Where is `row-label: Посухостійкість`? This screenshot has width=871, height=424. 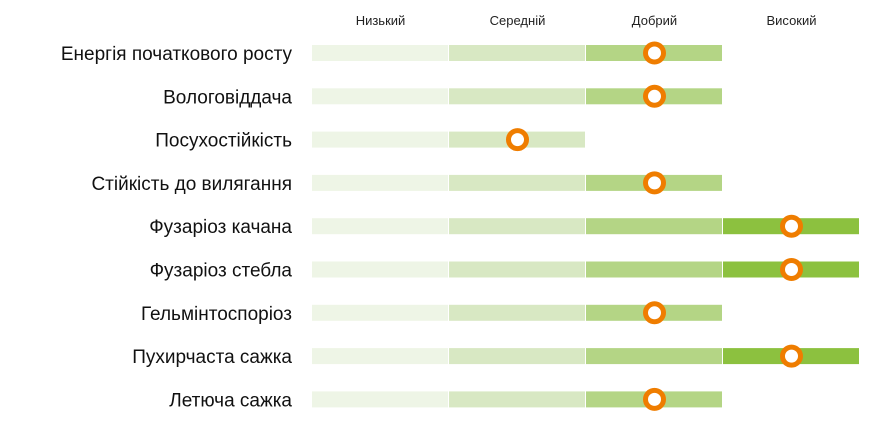 row-label: Посухостійкість is located at coordinates (223, 141).